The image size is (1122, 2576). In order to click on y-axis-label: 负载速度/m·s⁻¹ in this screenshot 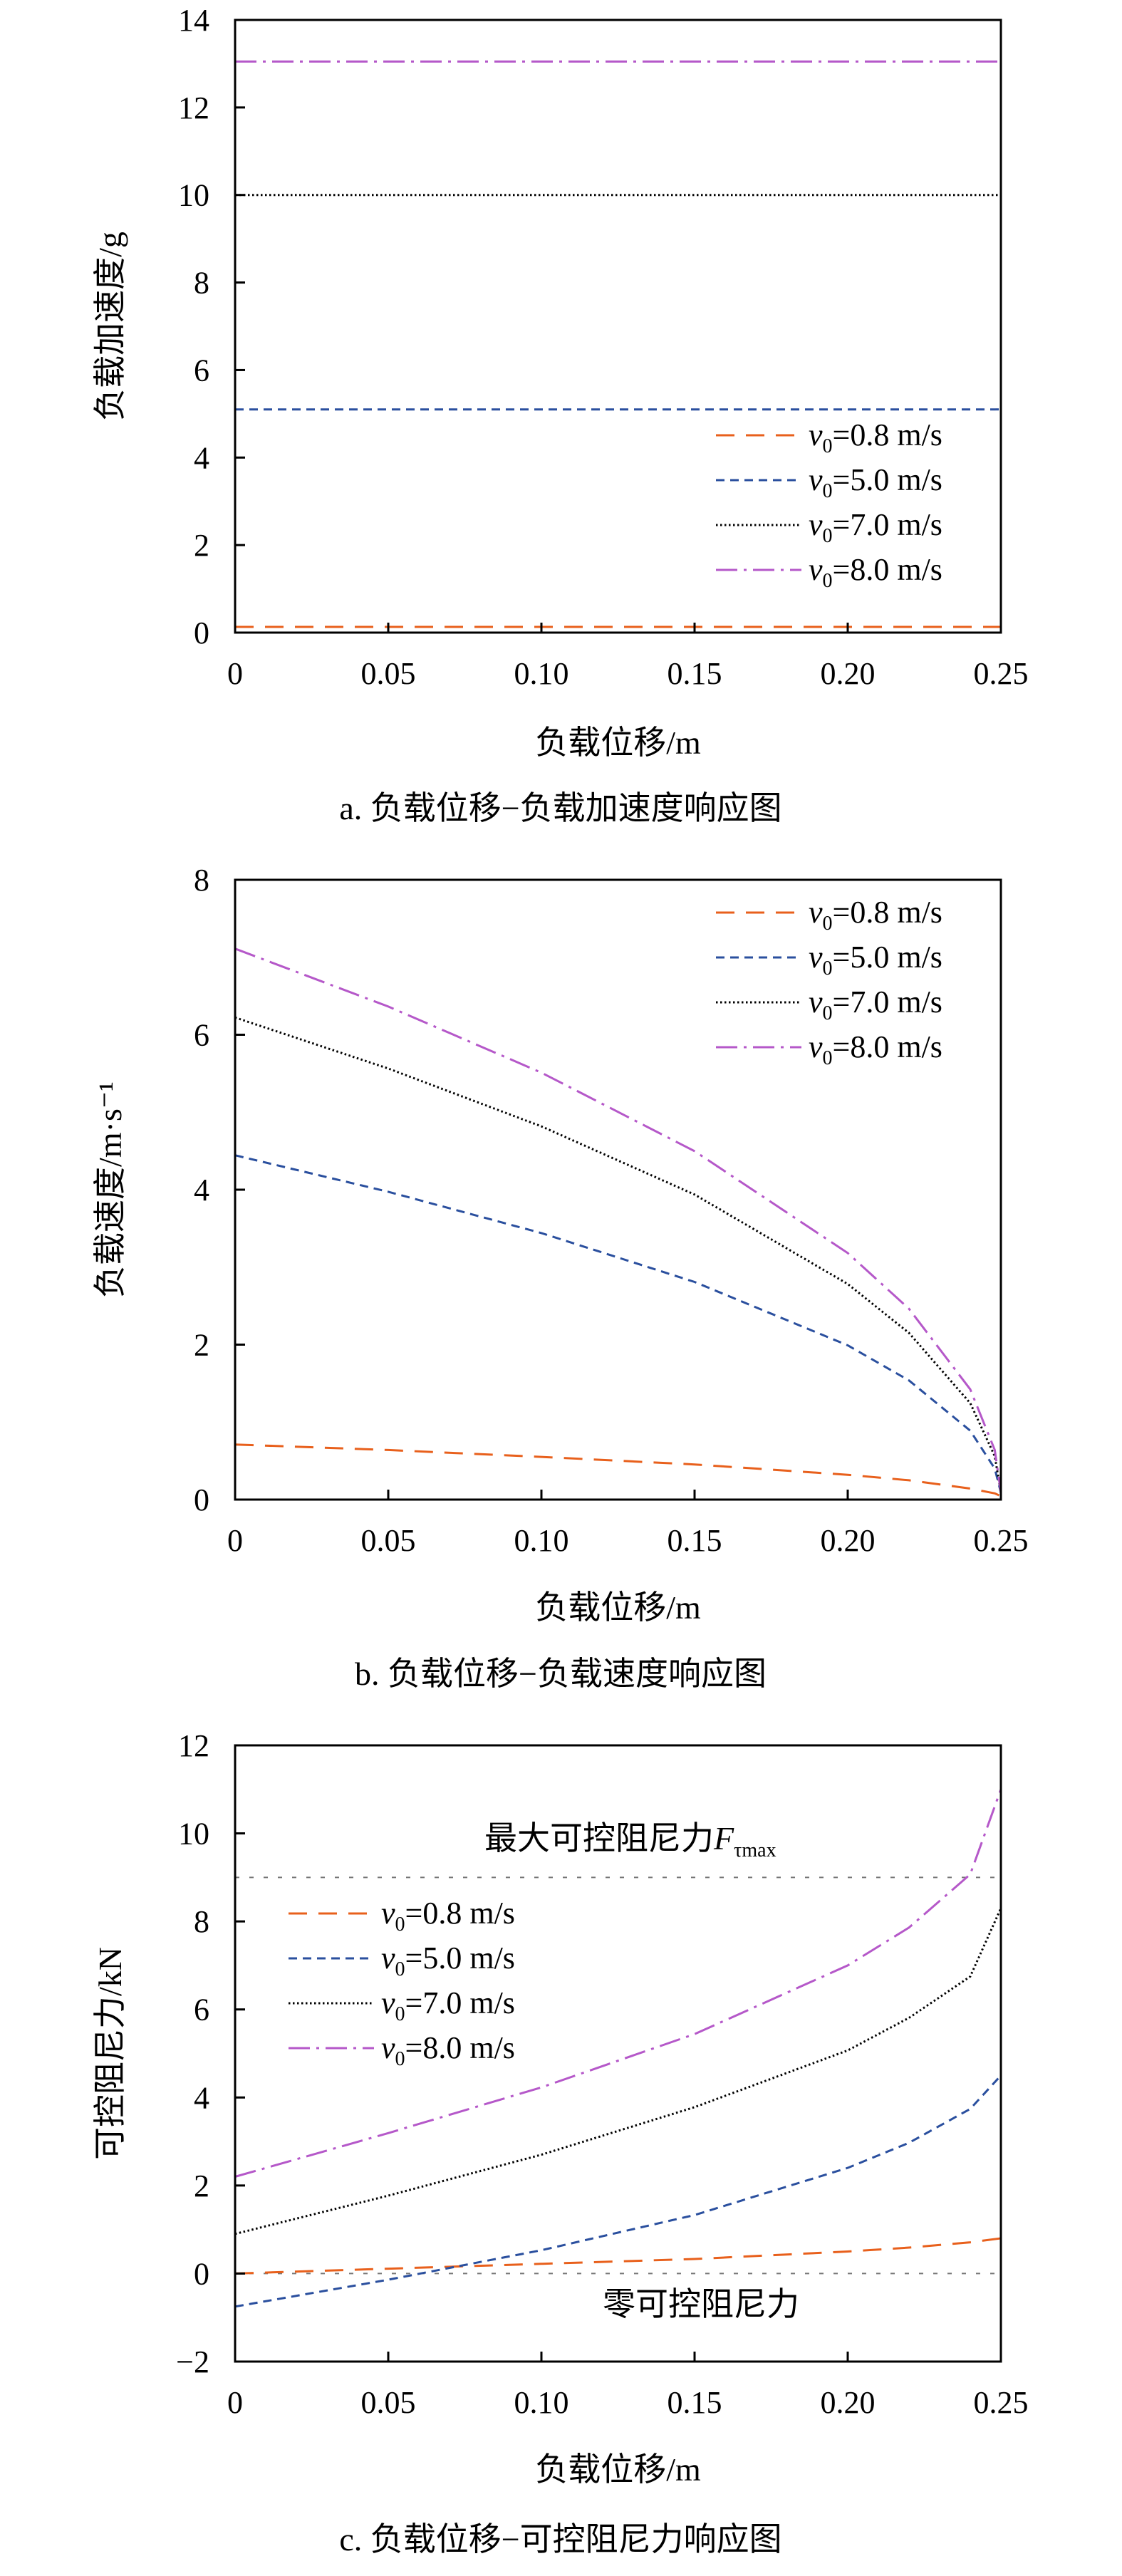, I will do `click(110, 1189)`.